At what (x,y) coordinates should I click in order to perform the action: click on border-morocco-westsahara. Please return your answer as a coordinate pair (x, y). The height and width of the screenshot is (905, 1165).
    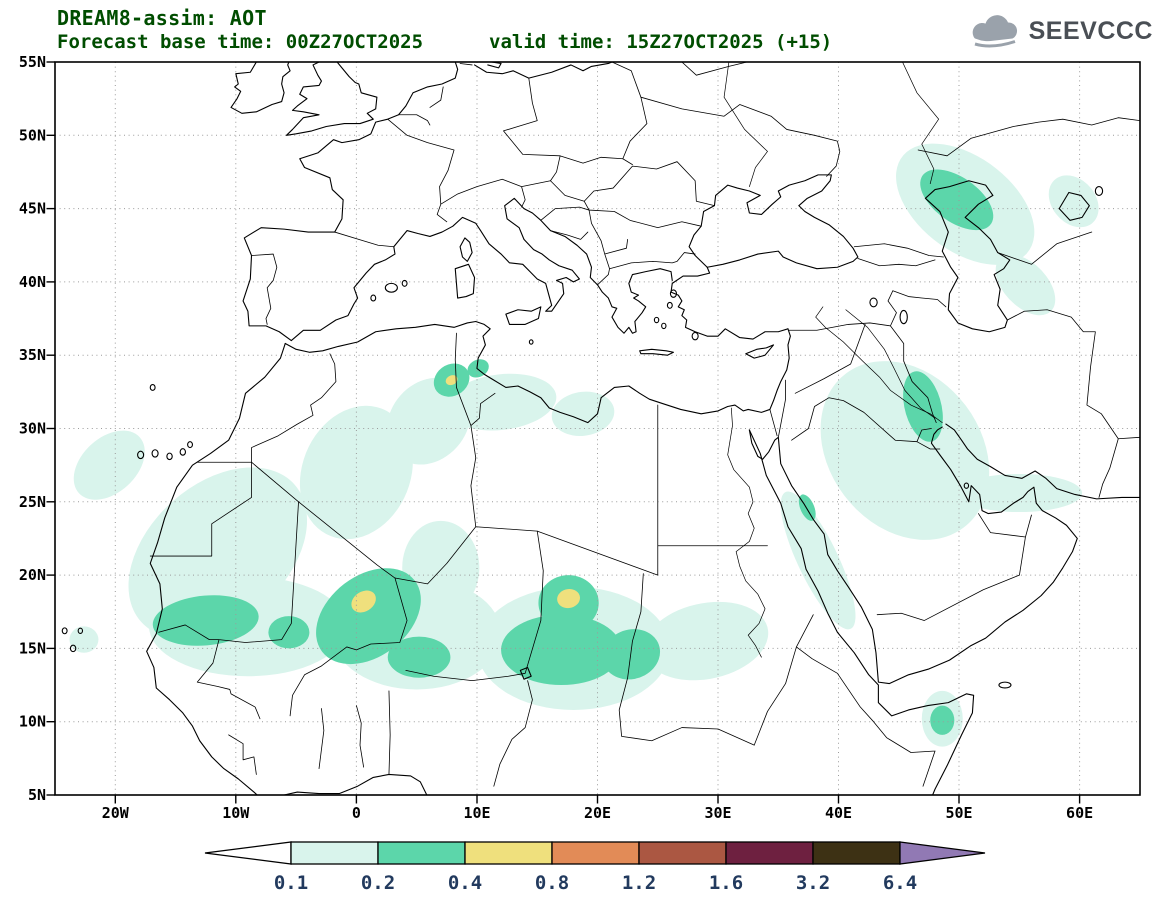
    Looking at the image, I should click on (243, 455).